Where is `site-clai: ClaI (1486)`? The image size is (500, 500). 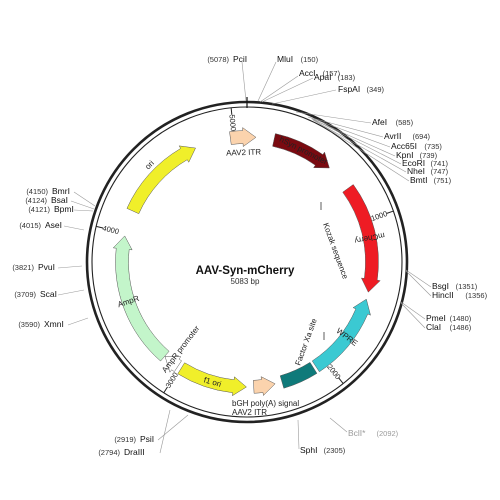
site-clai: ClaI (1486) is located at coordinates (436, 317).